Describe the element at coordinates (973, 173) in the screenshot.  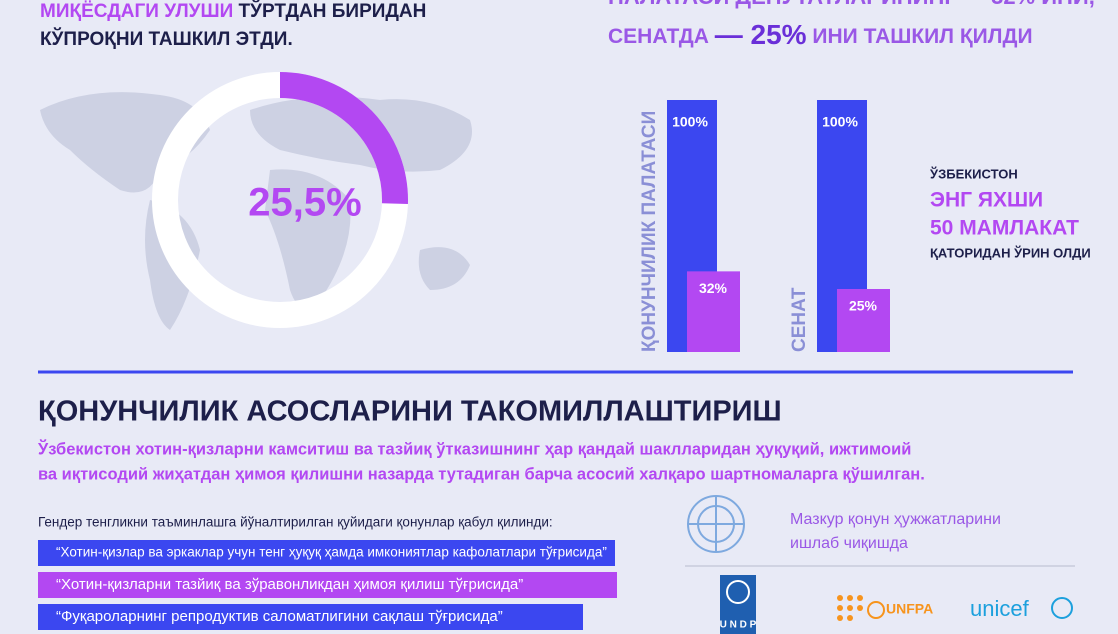
I see `ranking-text: ЎЗБЕКИСТОН` at that location.